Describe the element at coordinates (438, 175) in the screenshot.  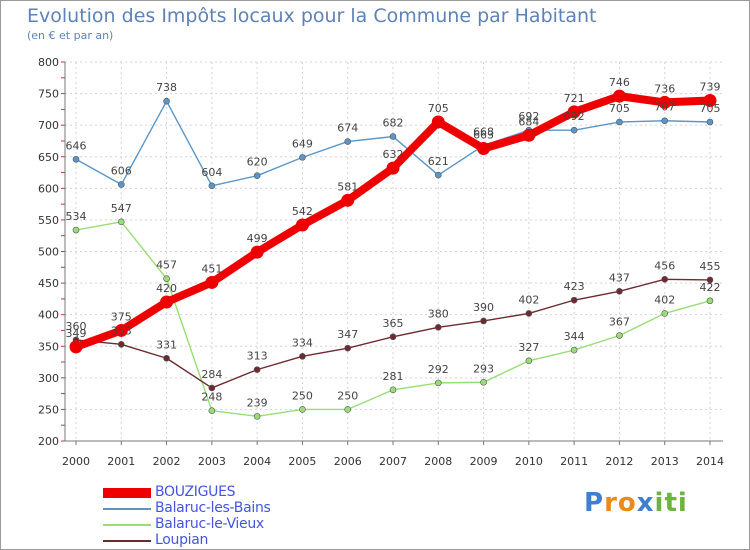
I see `data-point-balaruc-les-bains-2008` at that location.